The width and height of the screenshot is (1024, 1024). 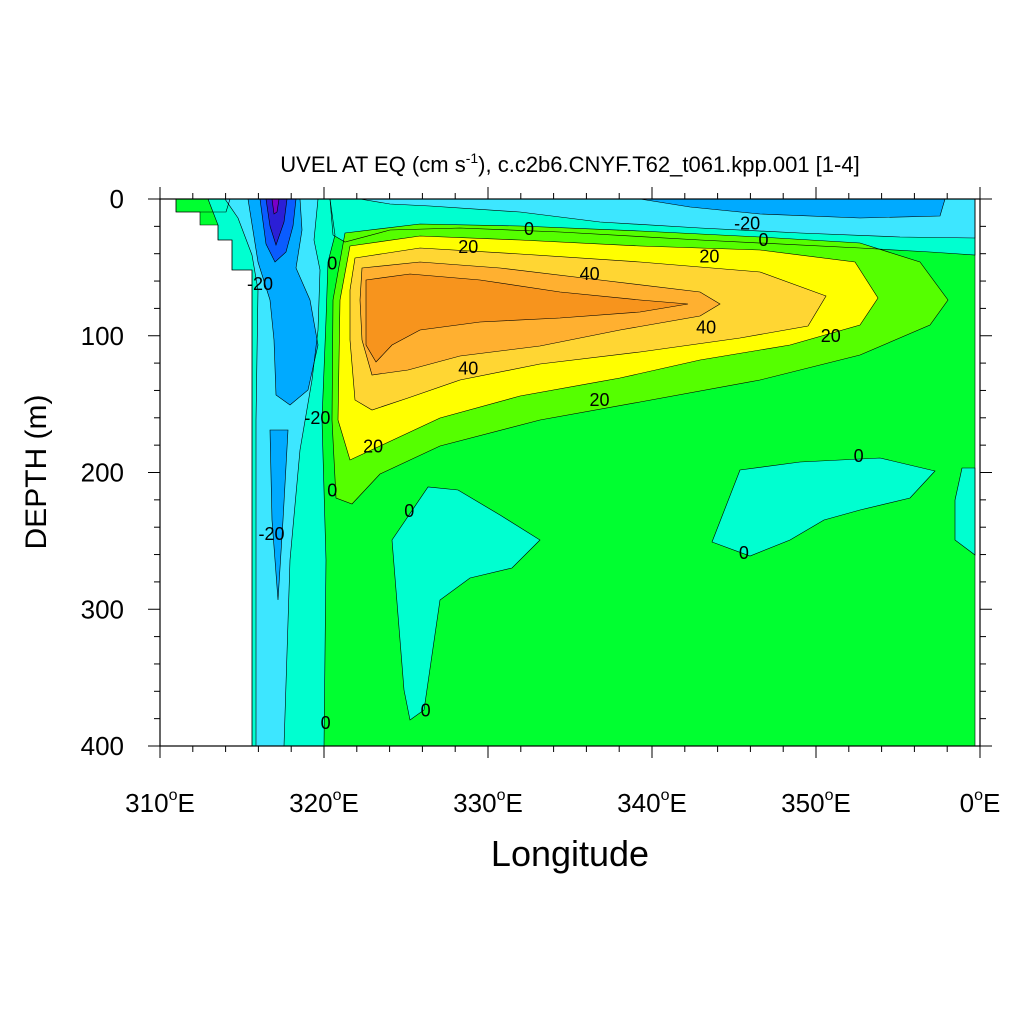 I want to click on y-tick-label: 400, so click(x=102, y=746).